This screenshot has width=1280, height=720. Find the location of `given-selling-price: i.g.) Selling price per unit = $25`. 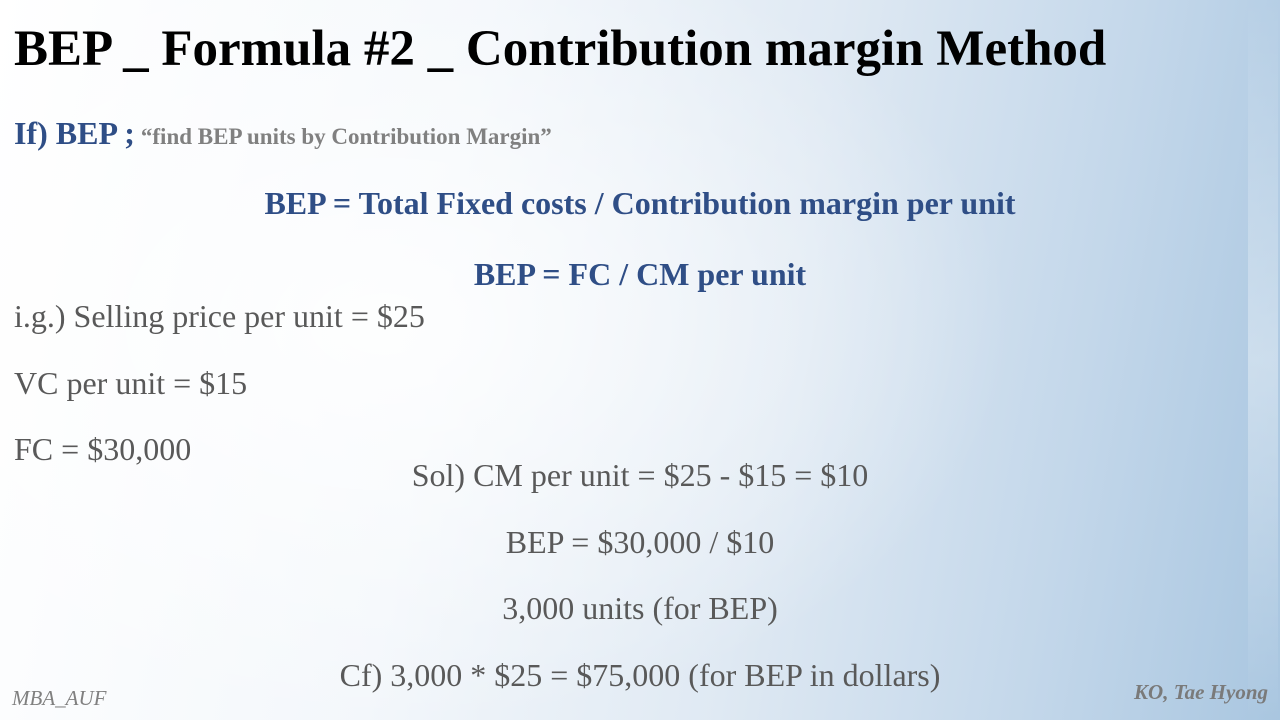

given-selling-price: i.g.) Selling price per unit = $25 is located at coordinates (219, 316).